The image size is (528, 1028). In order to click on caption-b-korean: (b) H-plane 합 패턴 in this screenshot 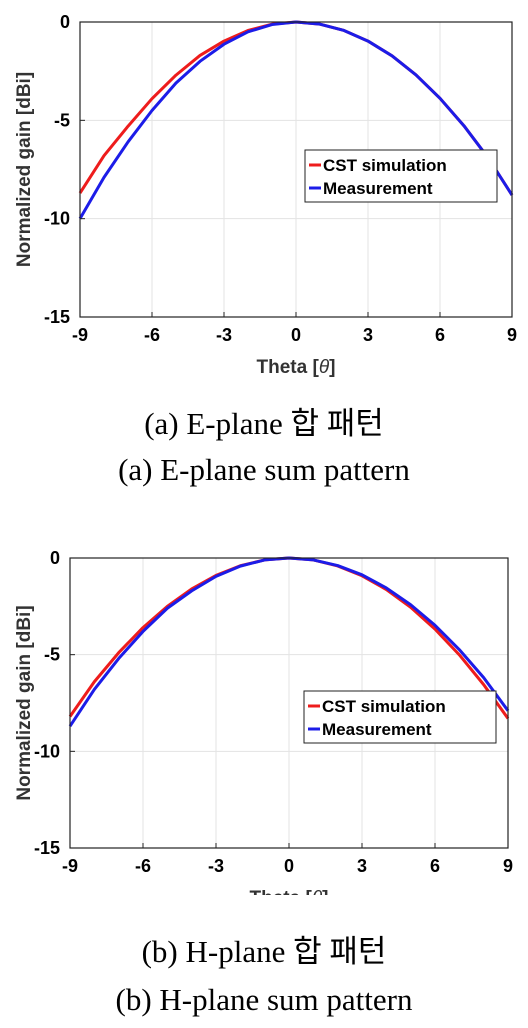, I will do `click(264, 951)`.